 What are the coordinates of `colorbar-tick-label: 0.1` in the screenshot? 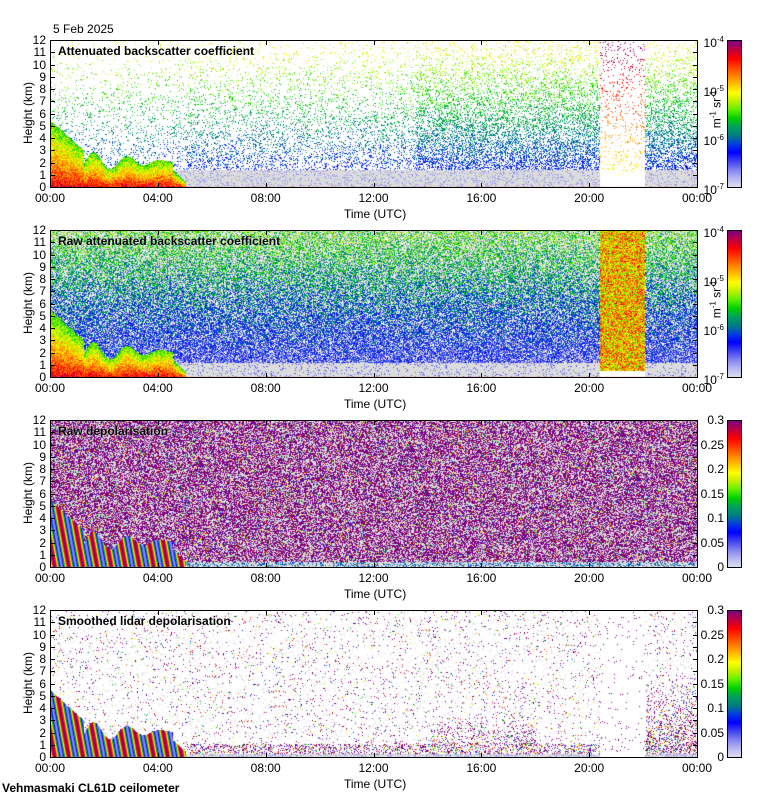 It's located at (715, 518).